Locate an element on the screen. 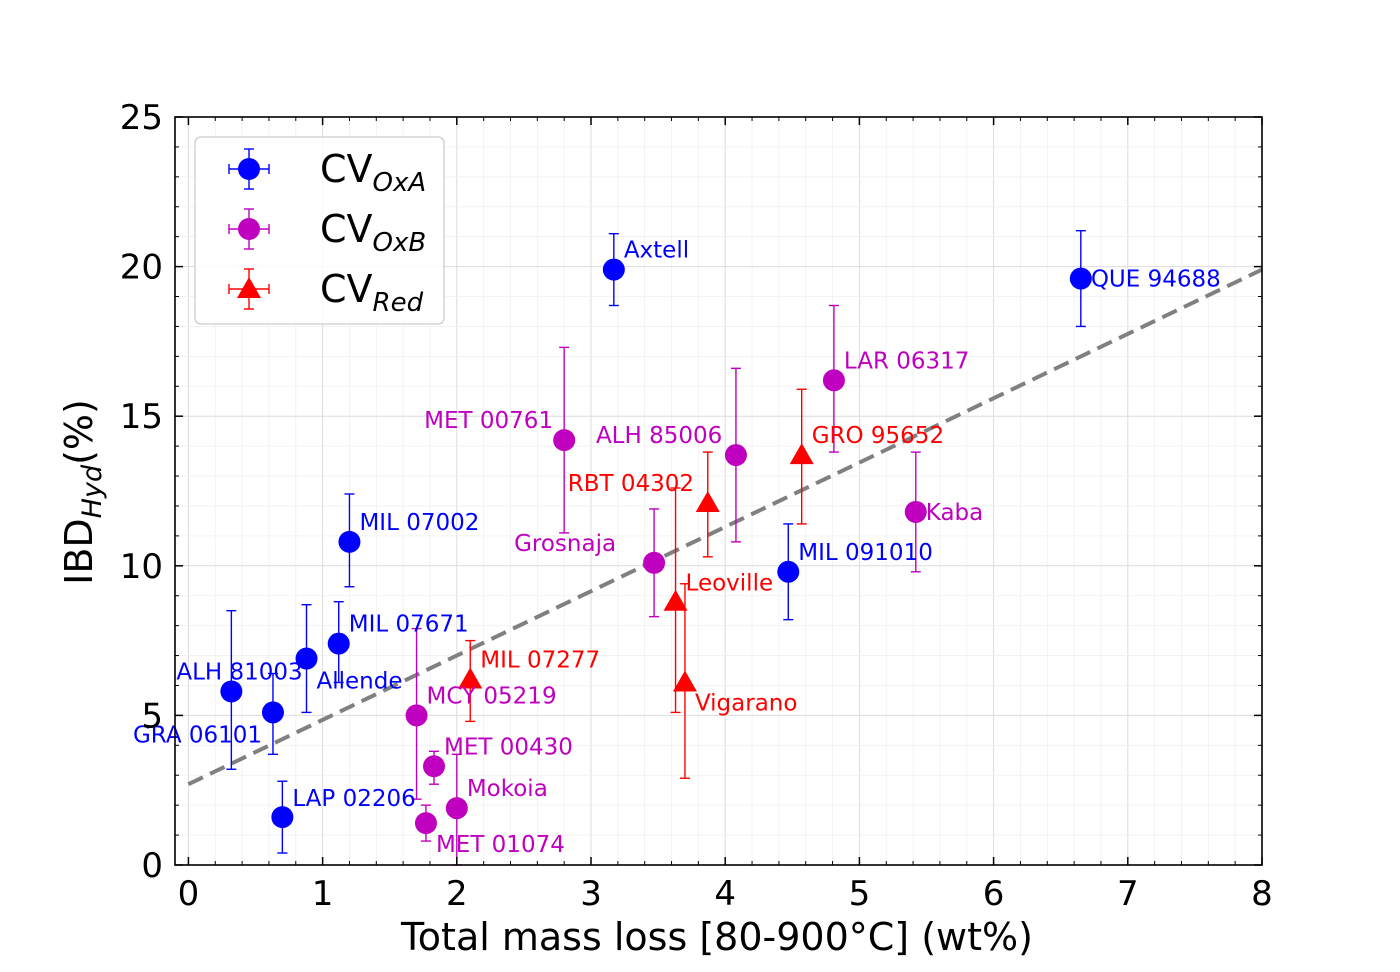 This screenshot has height=972, width=1400. legend-label: CVRed is located at coordinates (372, 292).